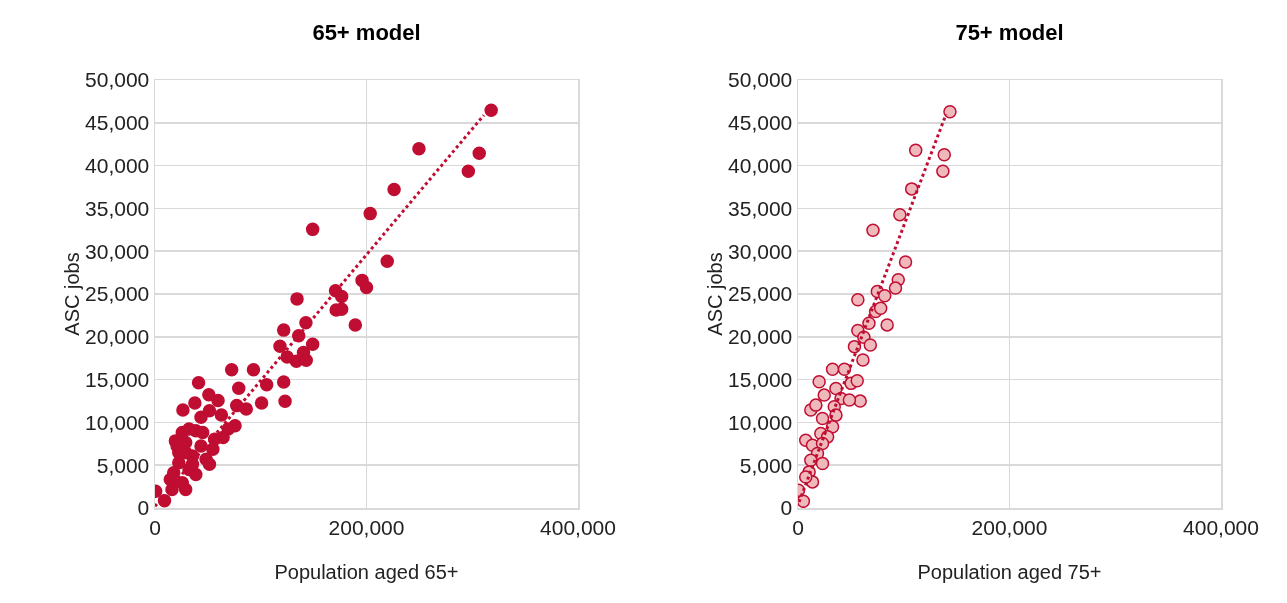  I want to click on chart-title: 75+ model, so click(1009, 32).